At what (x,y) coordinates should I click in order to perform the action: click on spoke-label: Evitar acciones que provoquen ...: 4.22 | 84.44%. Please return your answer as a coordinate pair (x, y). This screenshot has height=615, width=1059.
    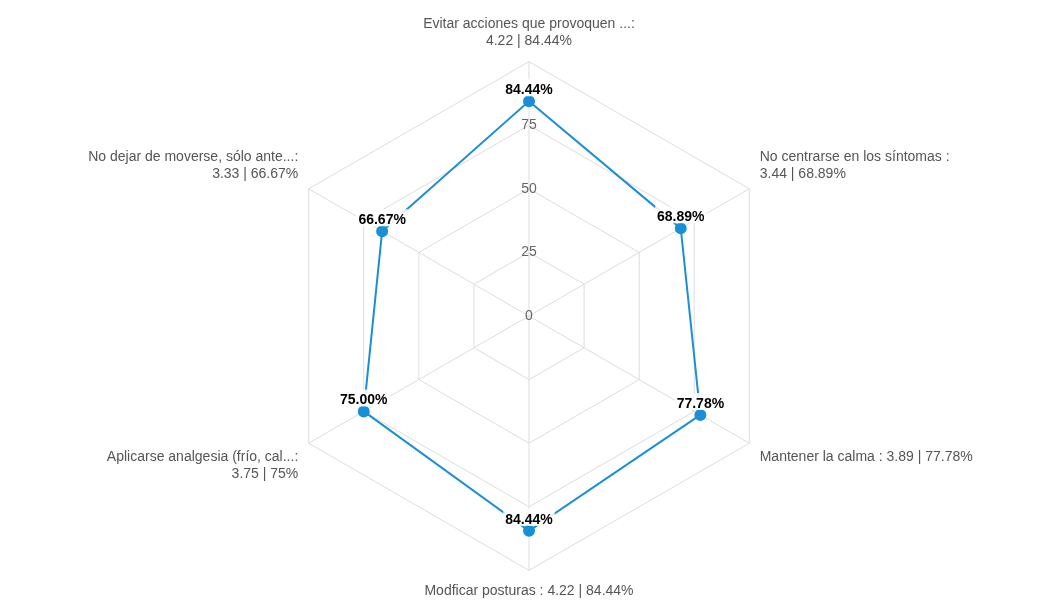
    Looking at the image, I should click on (529, 32).